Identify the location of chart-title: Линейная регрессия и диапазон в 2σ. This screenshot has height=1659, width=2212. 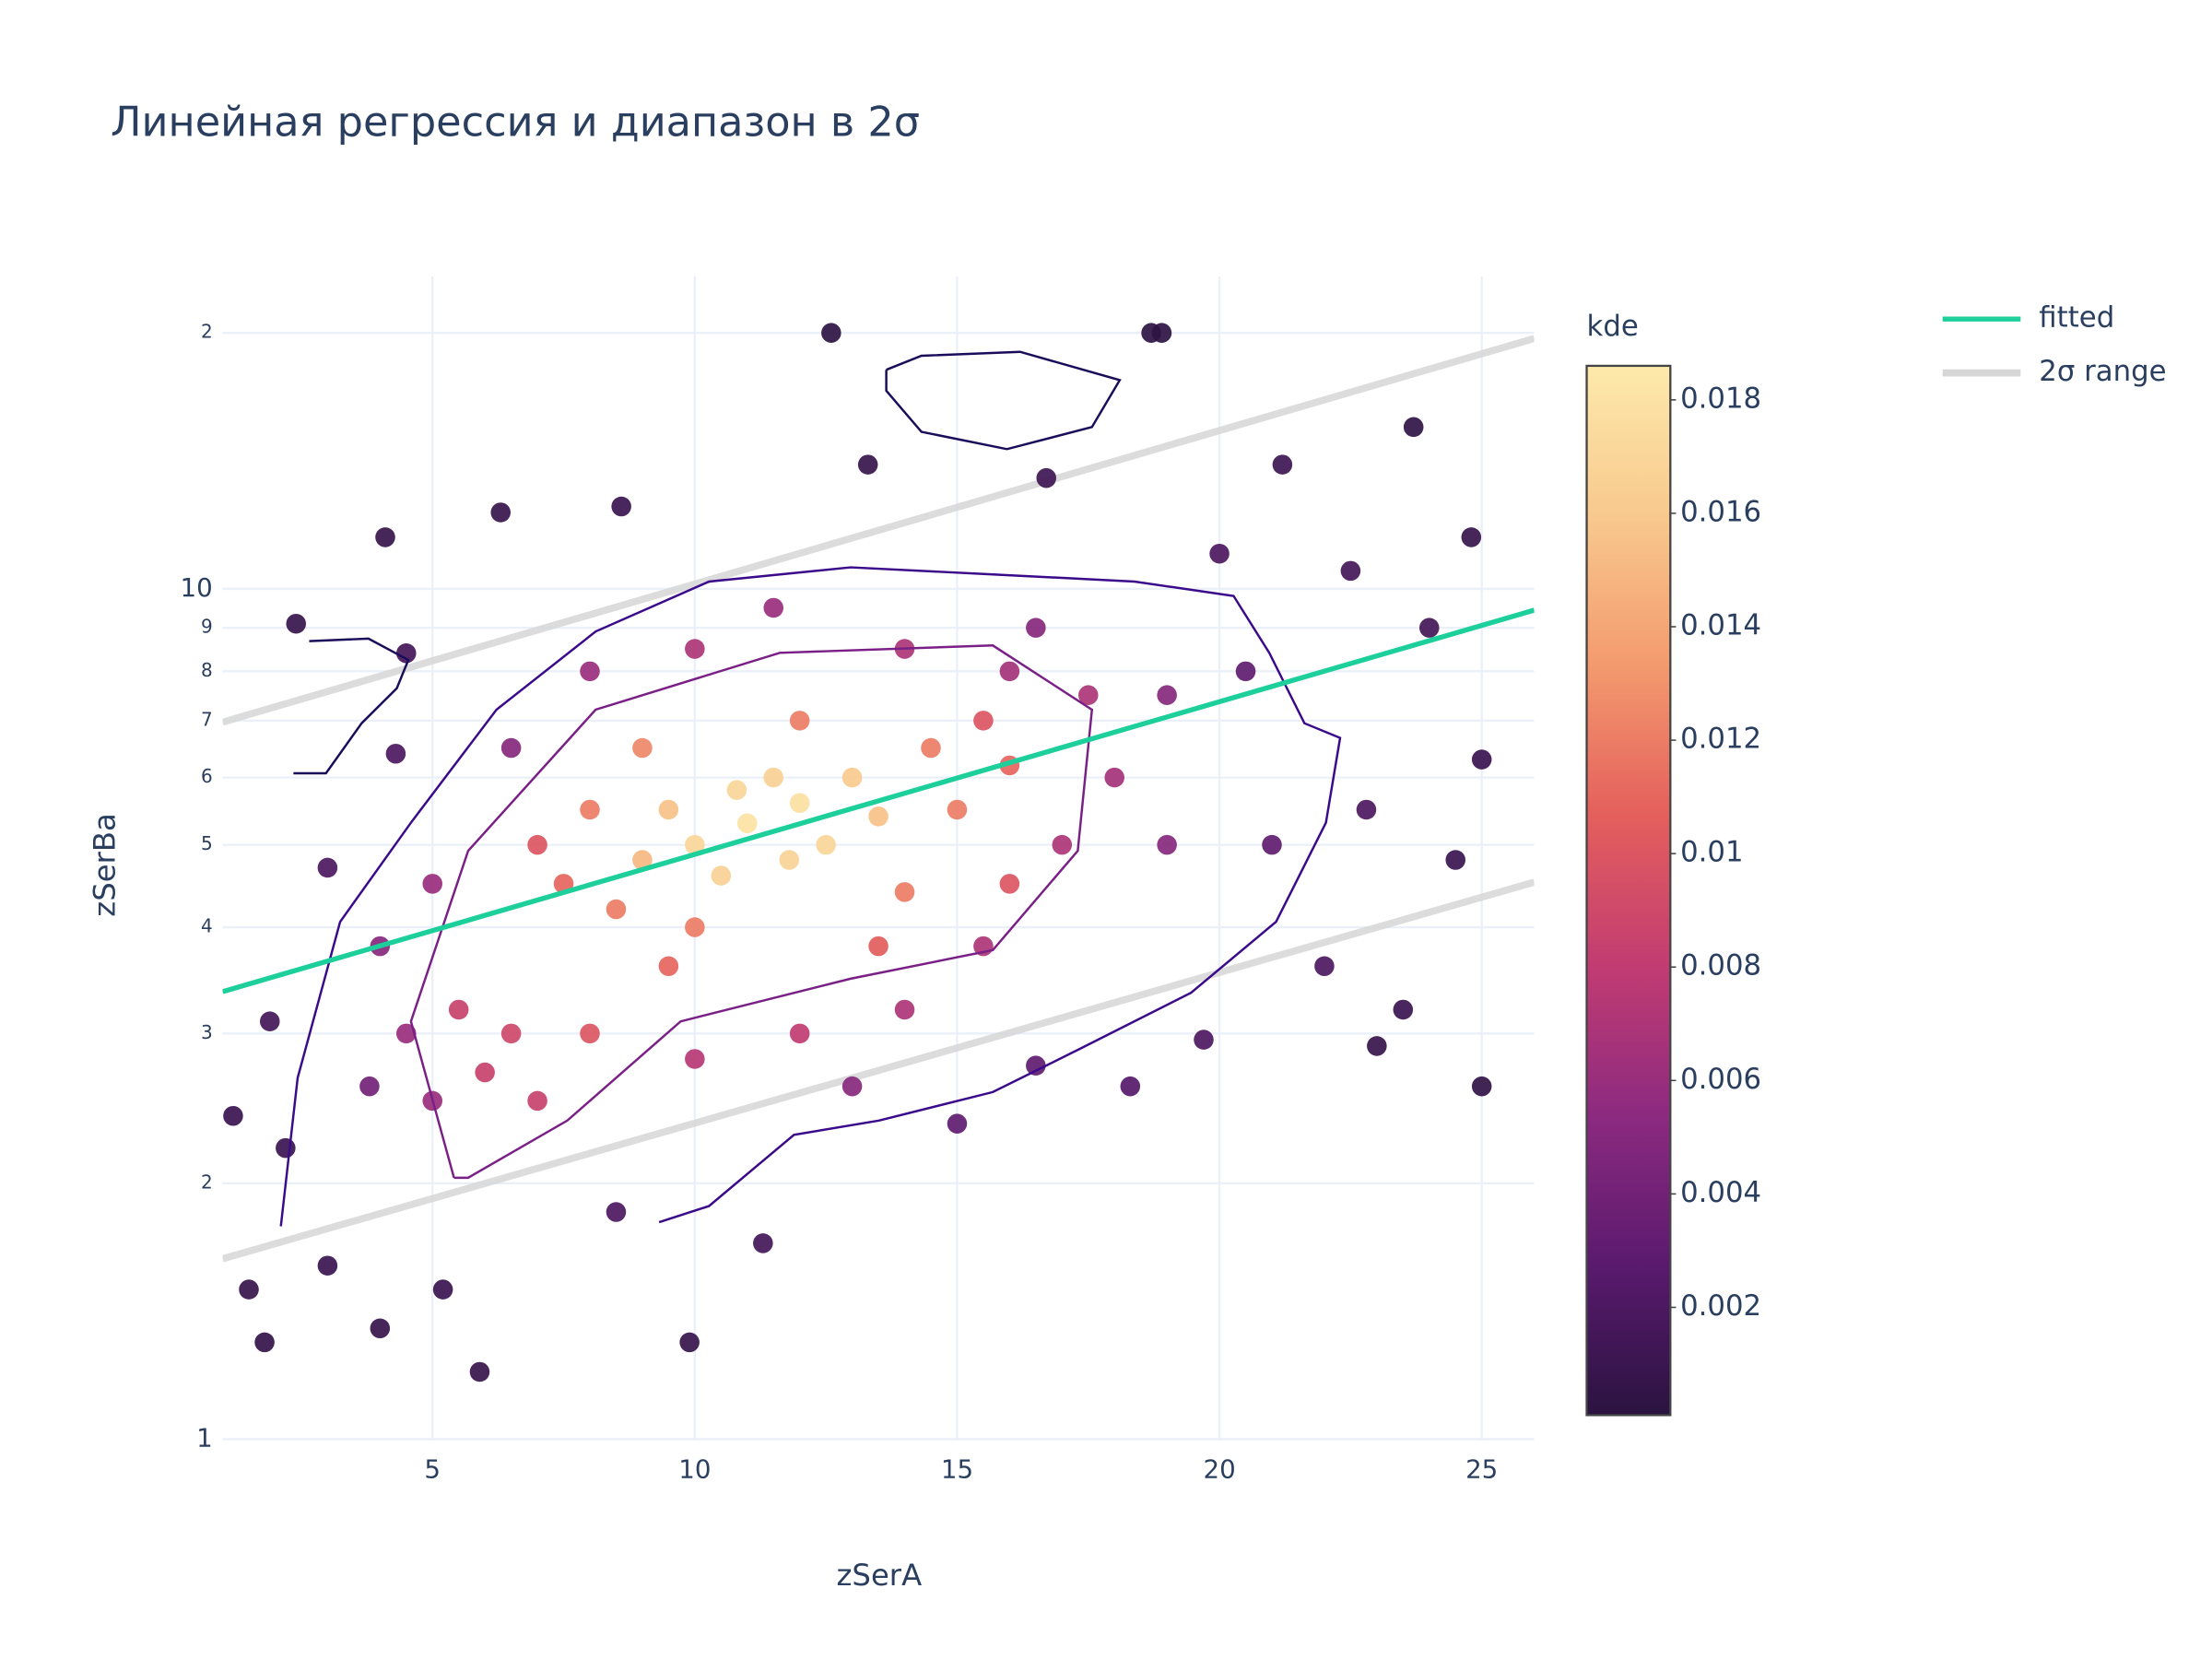
(515, 122).